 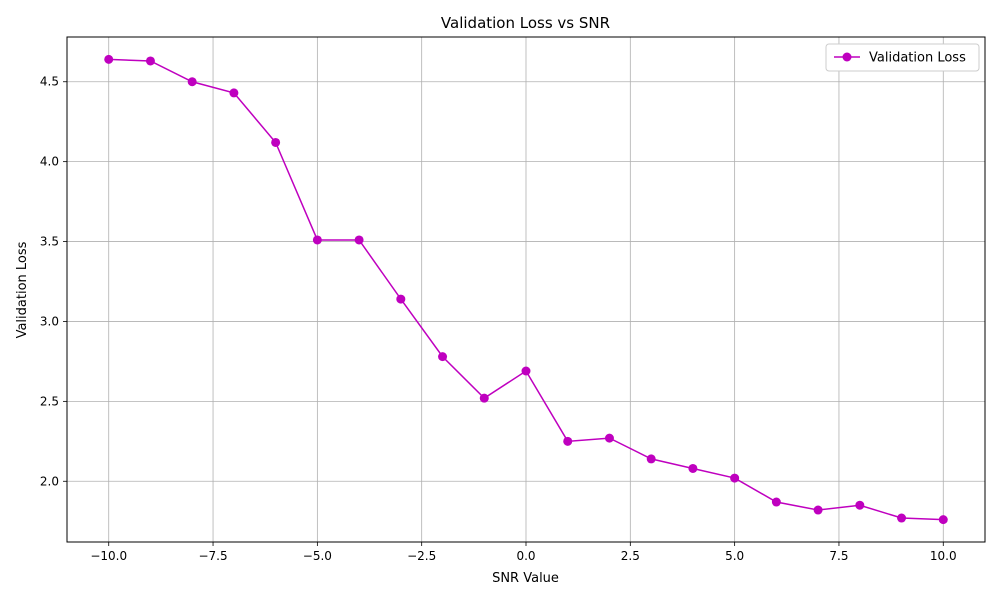 I want to click on y-tick-label: 3.0, so click(x=49, y=321).